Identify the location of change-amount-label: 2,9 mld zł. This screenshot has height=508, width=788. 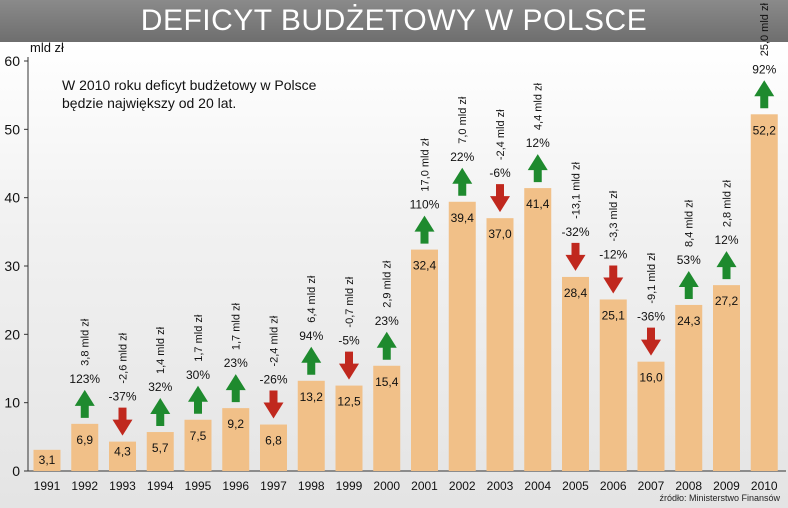
(388, 284).